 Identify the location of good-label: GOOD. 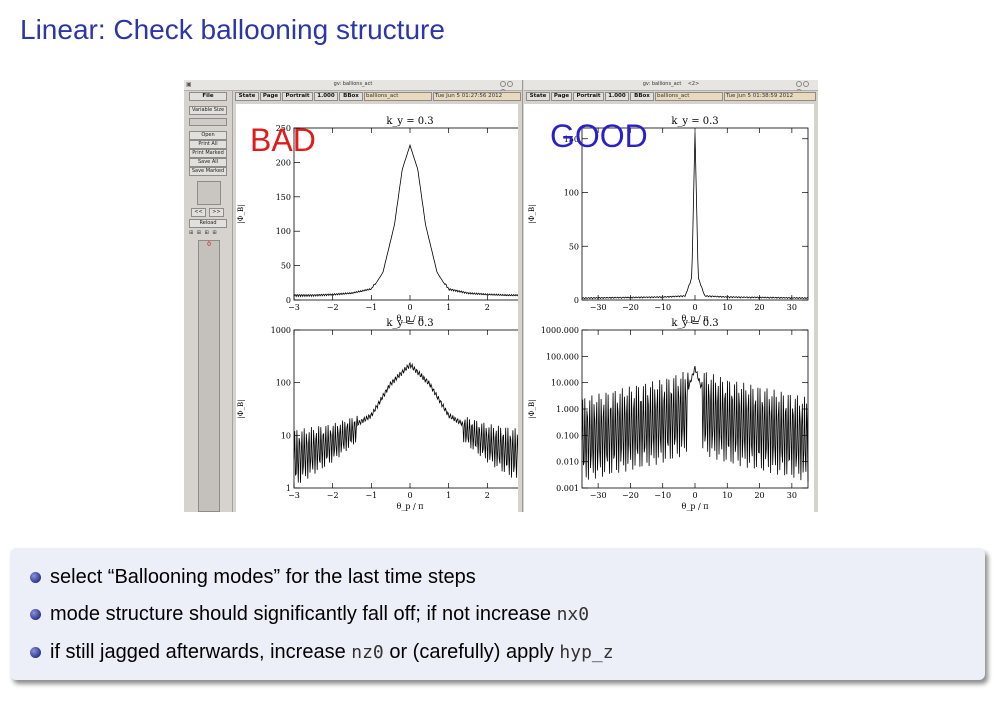
(599, 136).